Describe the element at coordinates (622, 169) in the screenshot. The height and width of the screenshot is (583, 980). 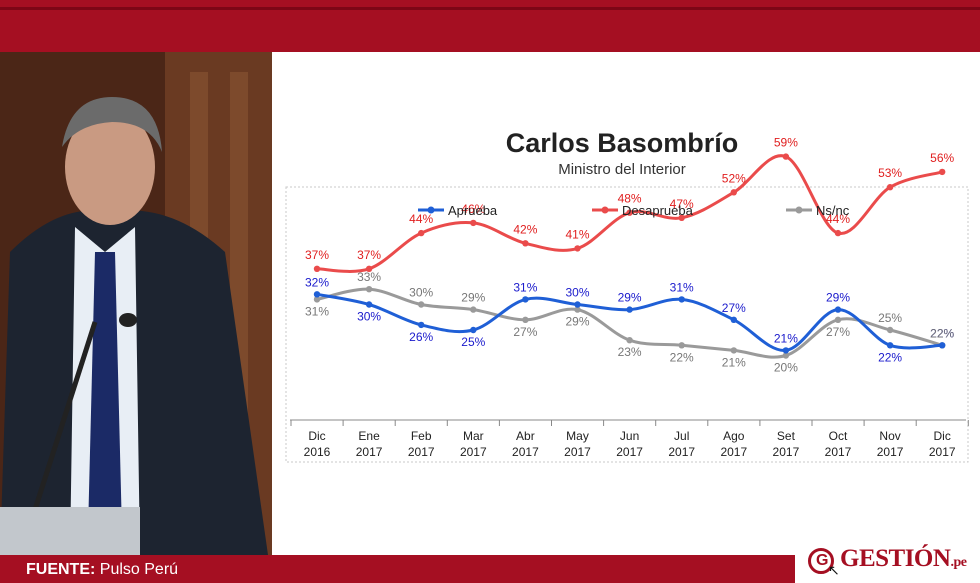
I see `chart-subtitle: Ministro del Interior` at that location.